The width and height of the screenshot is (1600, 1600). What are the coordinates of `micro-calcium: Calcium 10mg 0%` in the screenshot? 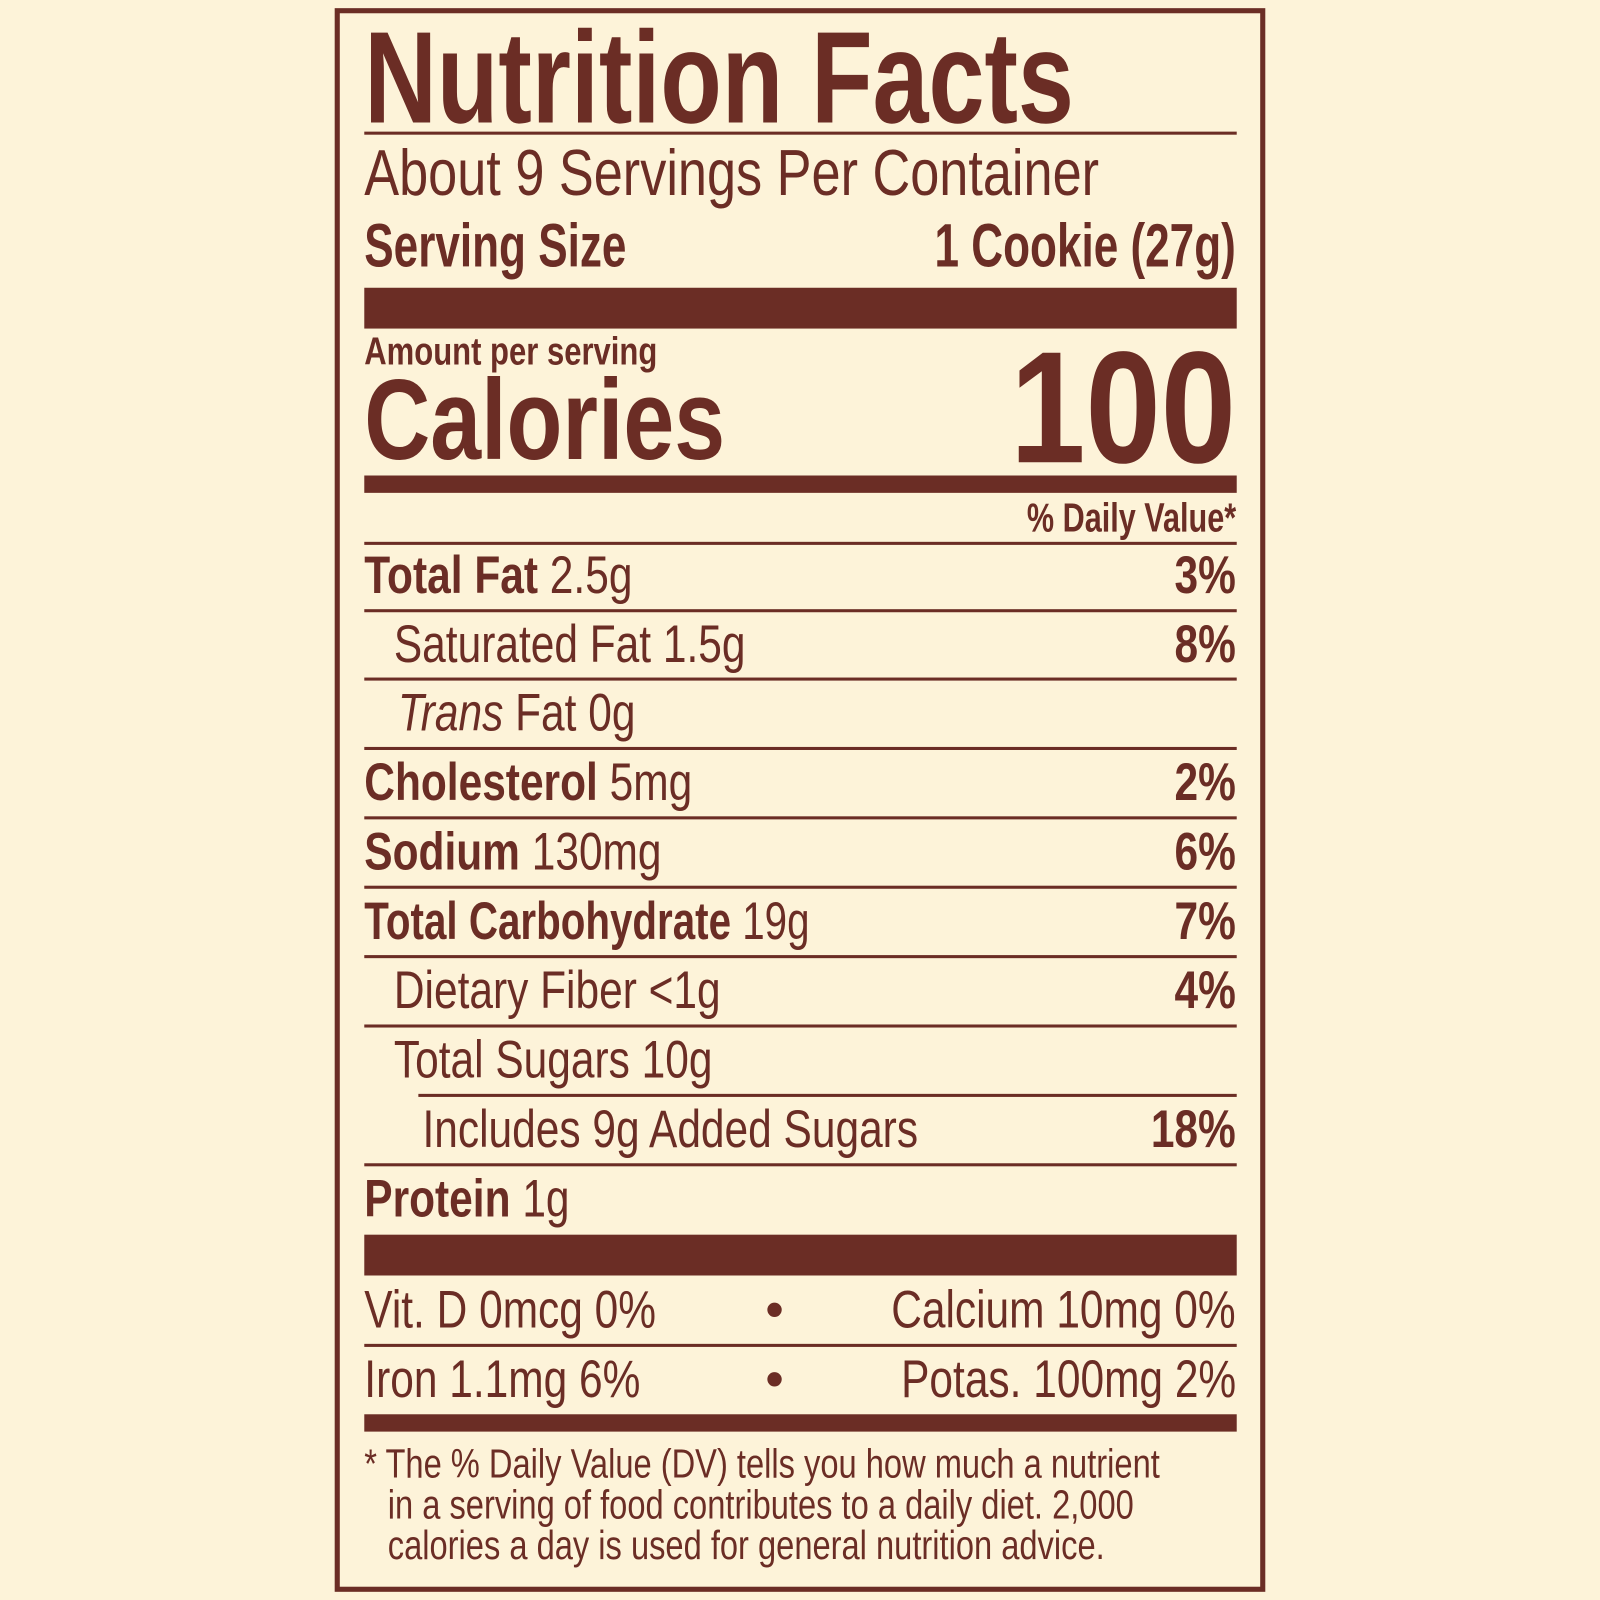 It's located at (1063, 1310).